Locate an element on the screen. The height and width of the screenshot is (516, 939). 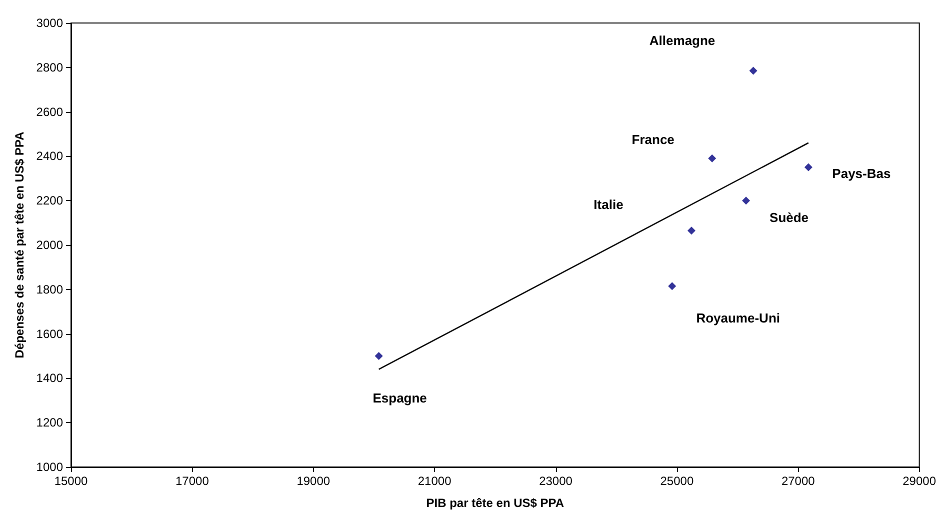
x-tick-label: 19000 is located at coordinates (313, 481).